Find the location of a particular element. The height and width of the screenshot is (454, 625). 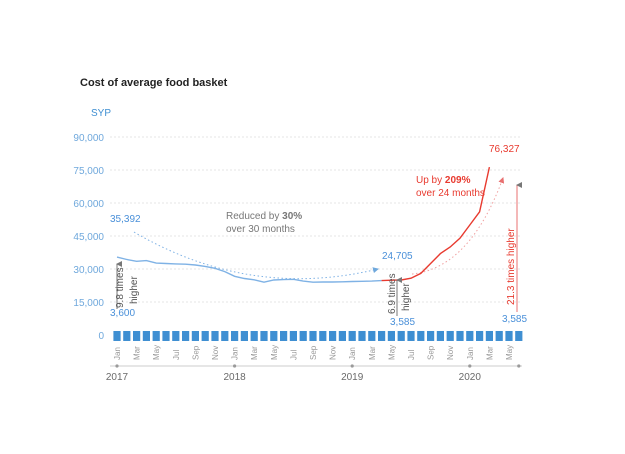

y-tick-label: 15,000 is located at coordinates (88, 303).